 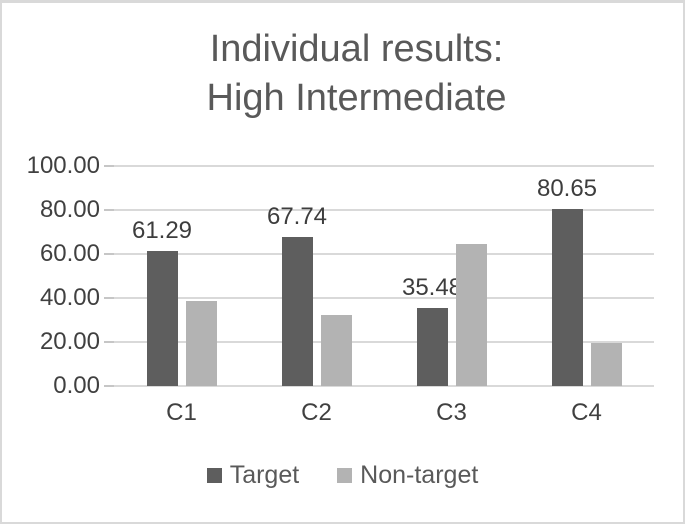 I want to click on chart-title-line-1: Individual results:, so click(x=356, y=49).